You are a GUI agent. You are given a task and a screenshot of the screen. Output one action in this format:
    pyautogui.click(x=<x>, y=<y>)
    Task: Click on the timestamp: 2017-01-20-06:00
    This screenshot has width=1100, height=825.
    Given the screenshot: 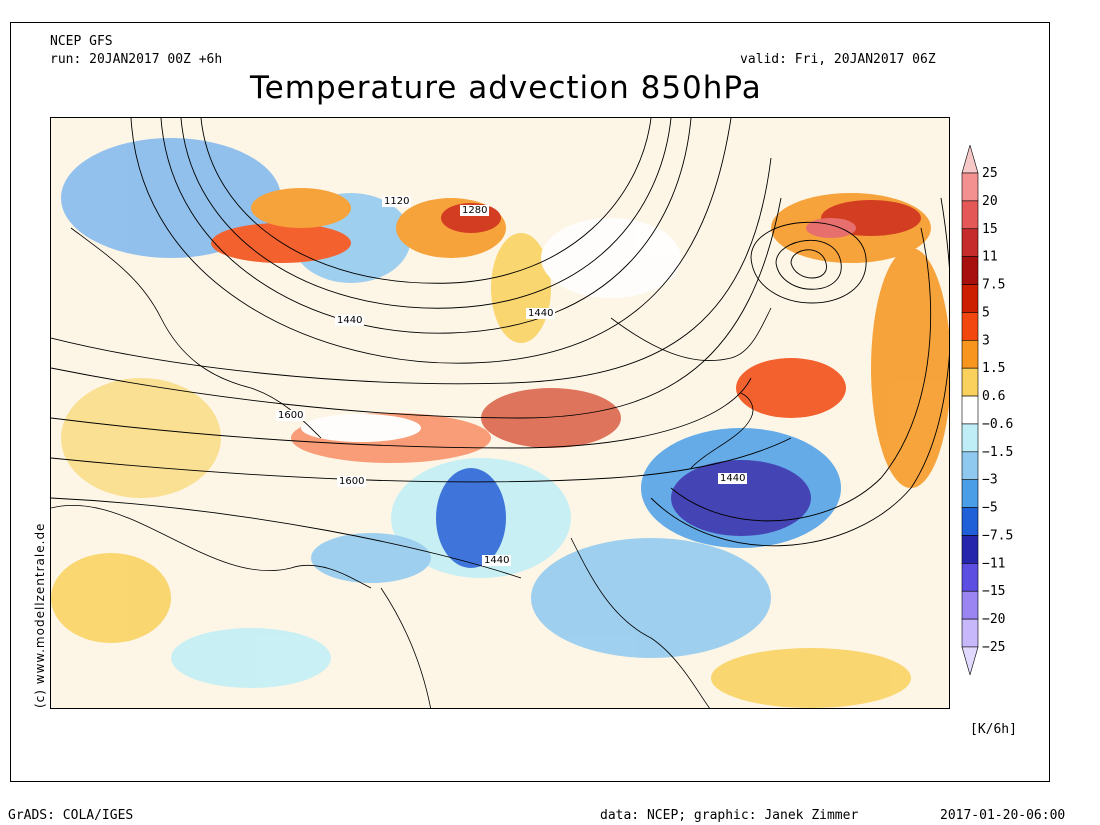 What is the action you would take?
    pyautogui.click(x=1003, y=815)
    